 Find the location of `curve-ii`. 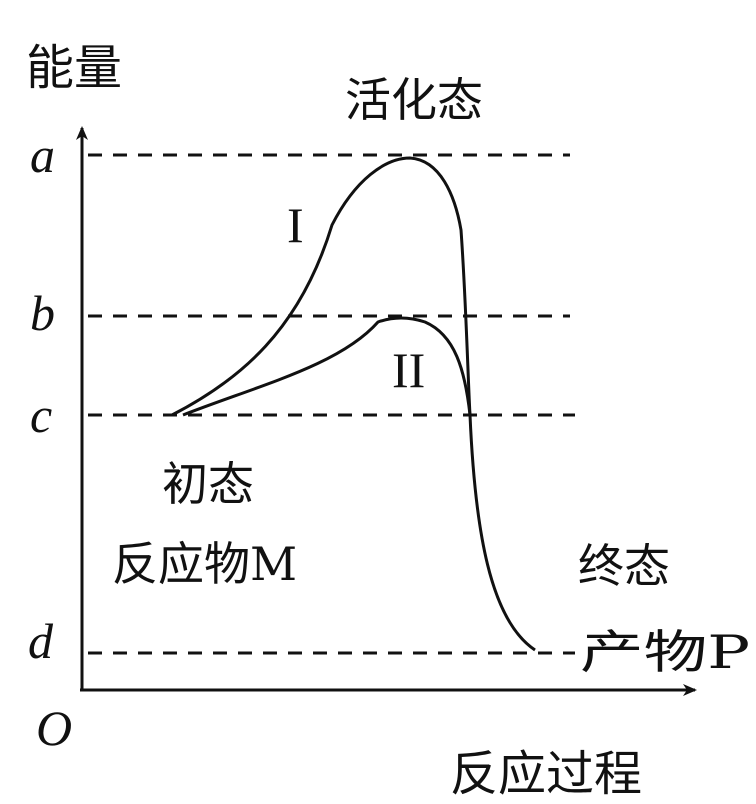

curve-ii is located at coordinates (327, 366).